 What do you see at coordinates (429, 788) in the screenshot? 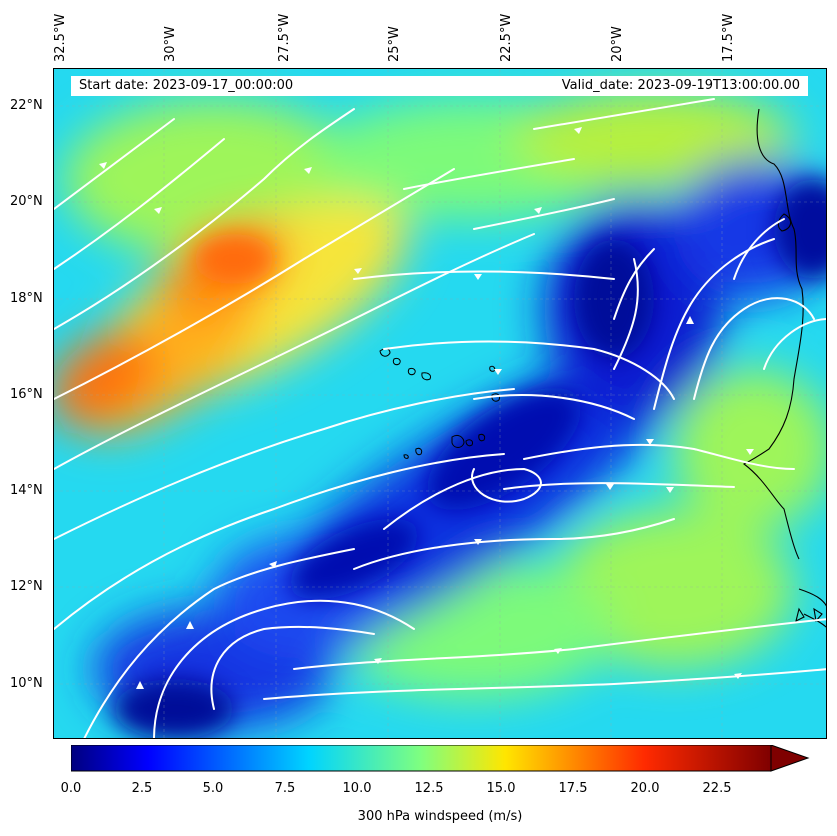
I see `colorbar-tick-12-5: 12.5` at bounding box center [429, 788].